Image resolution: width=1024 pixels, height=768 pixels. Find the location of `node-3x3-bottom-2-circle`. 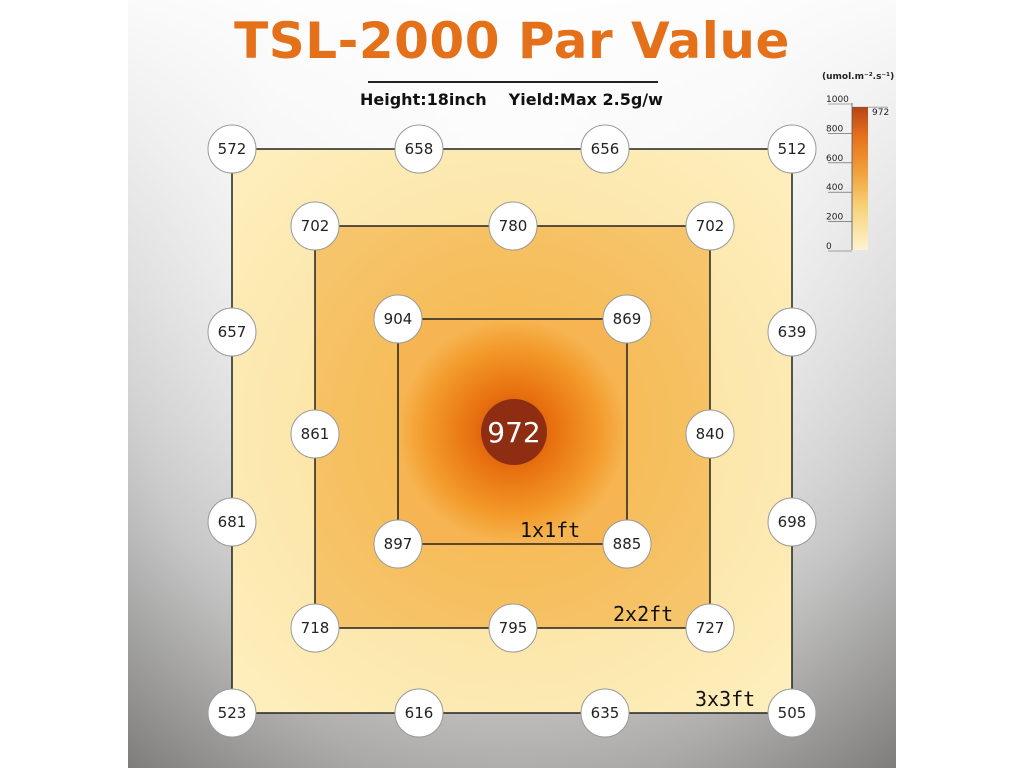

node-3x3-bottom-2-circle is located at coordinates (605, 713).